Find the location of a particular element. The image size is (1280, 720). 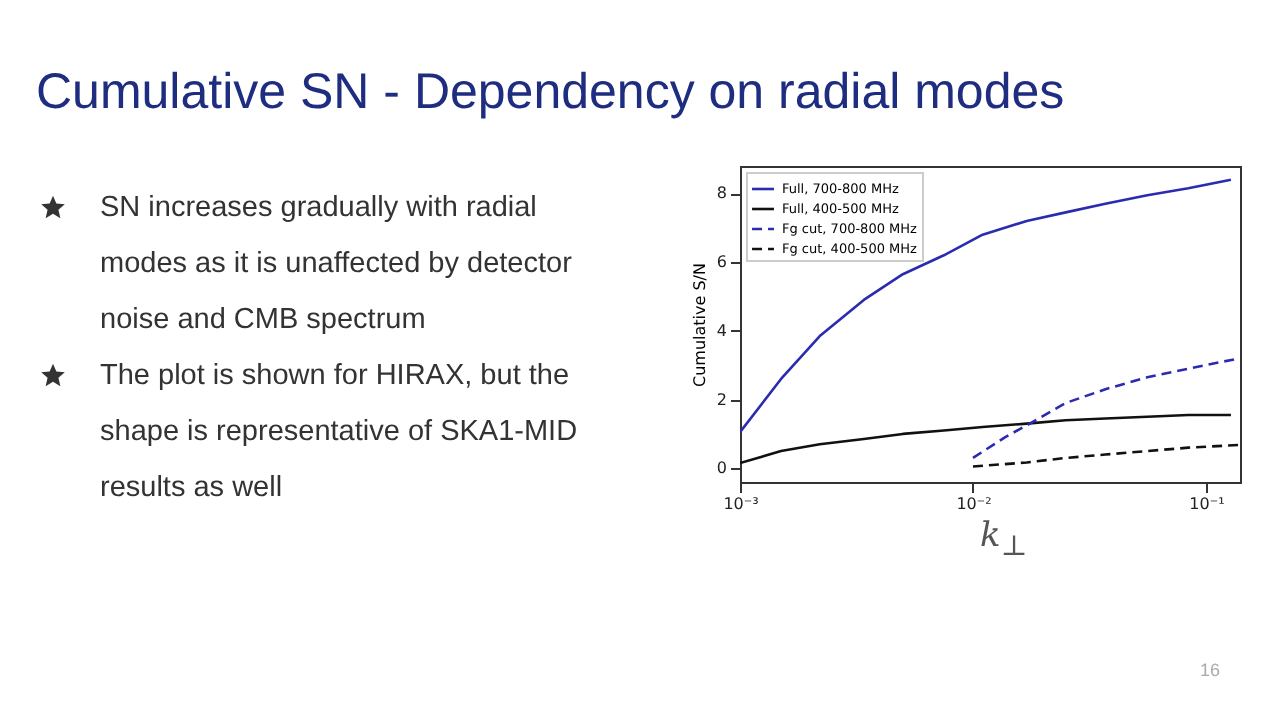

text: SN increases gradually with radial modes as it is unaffected by detector noise and CMB spectrum is located at coordinates (336, 264).